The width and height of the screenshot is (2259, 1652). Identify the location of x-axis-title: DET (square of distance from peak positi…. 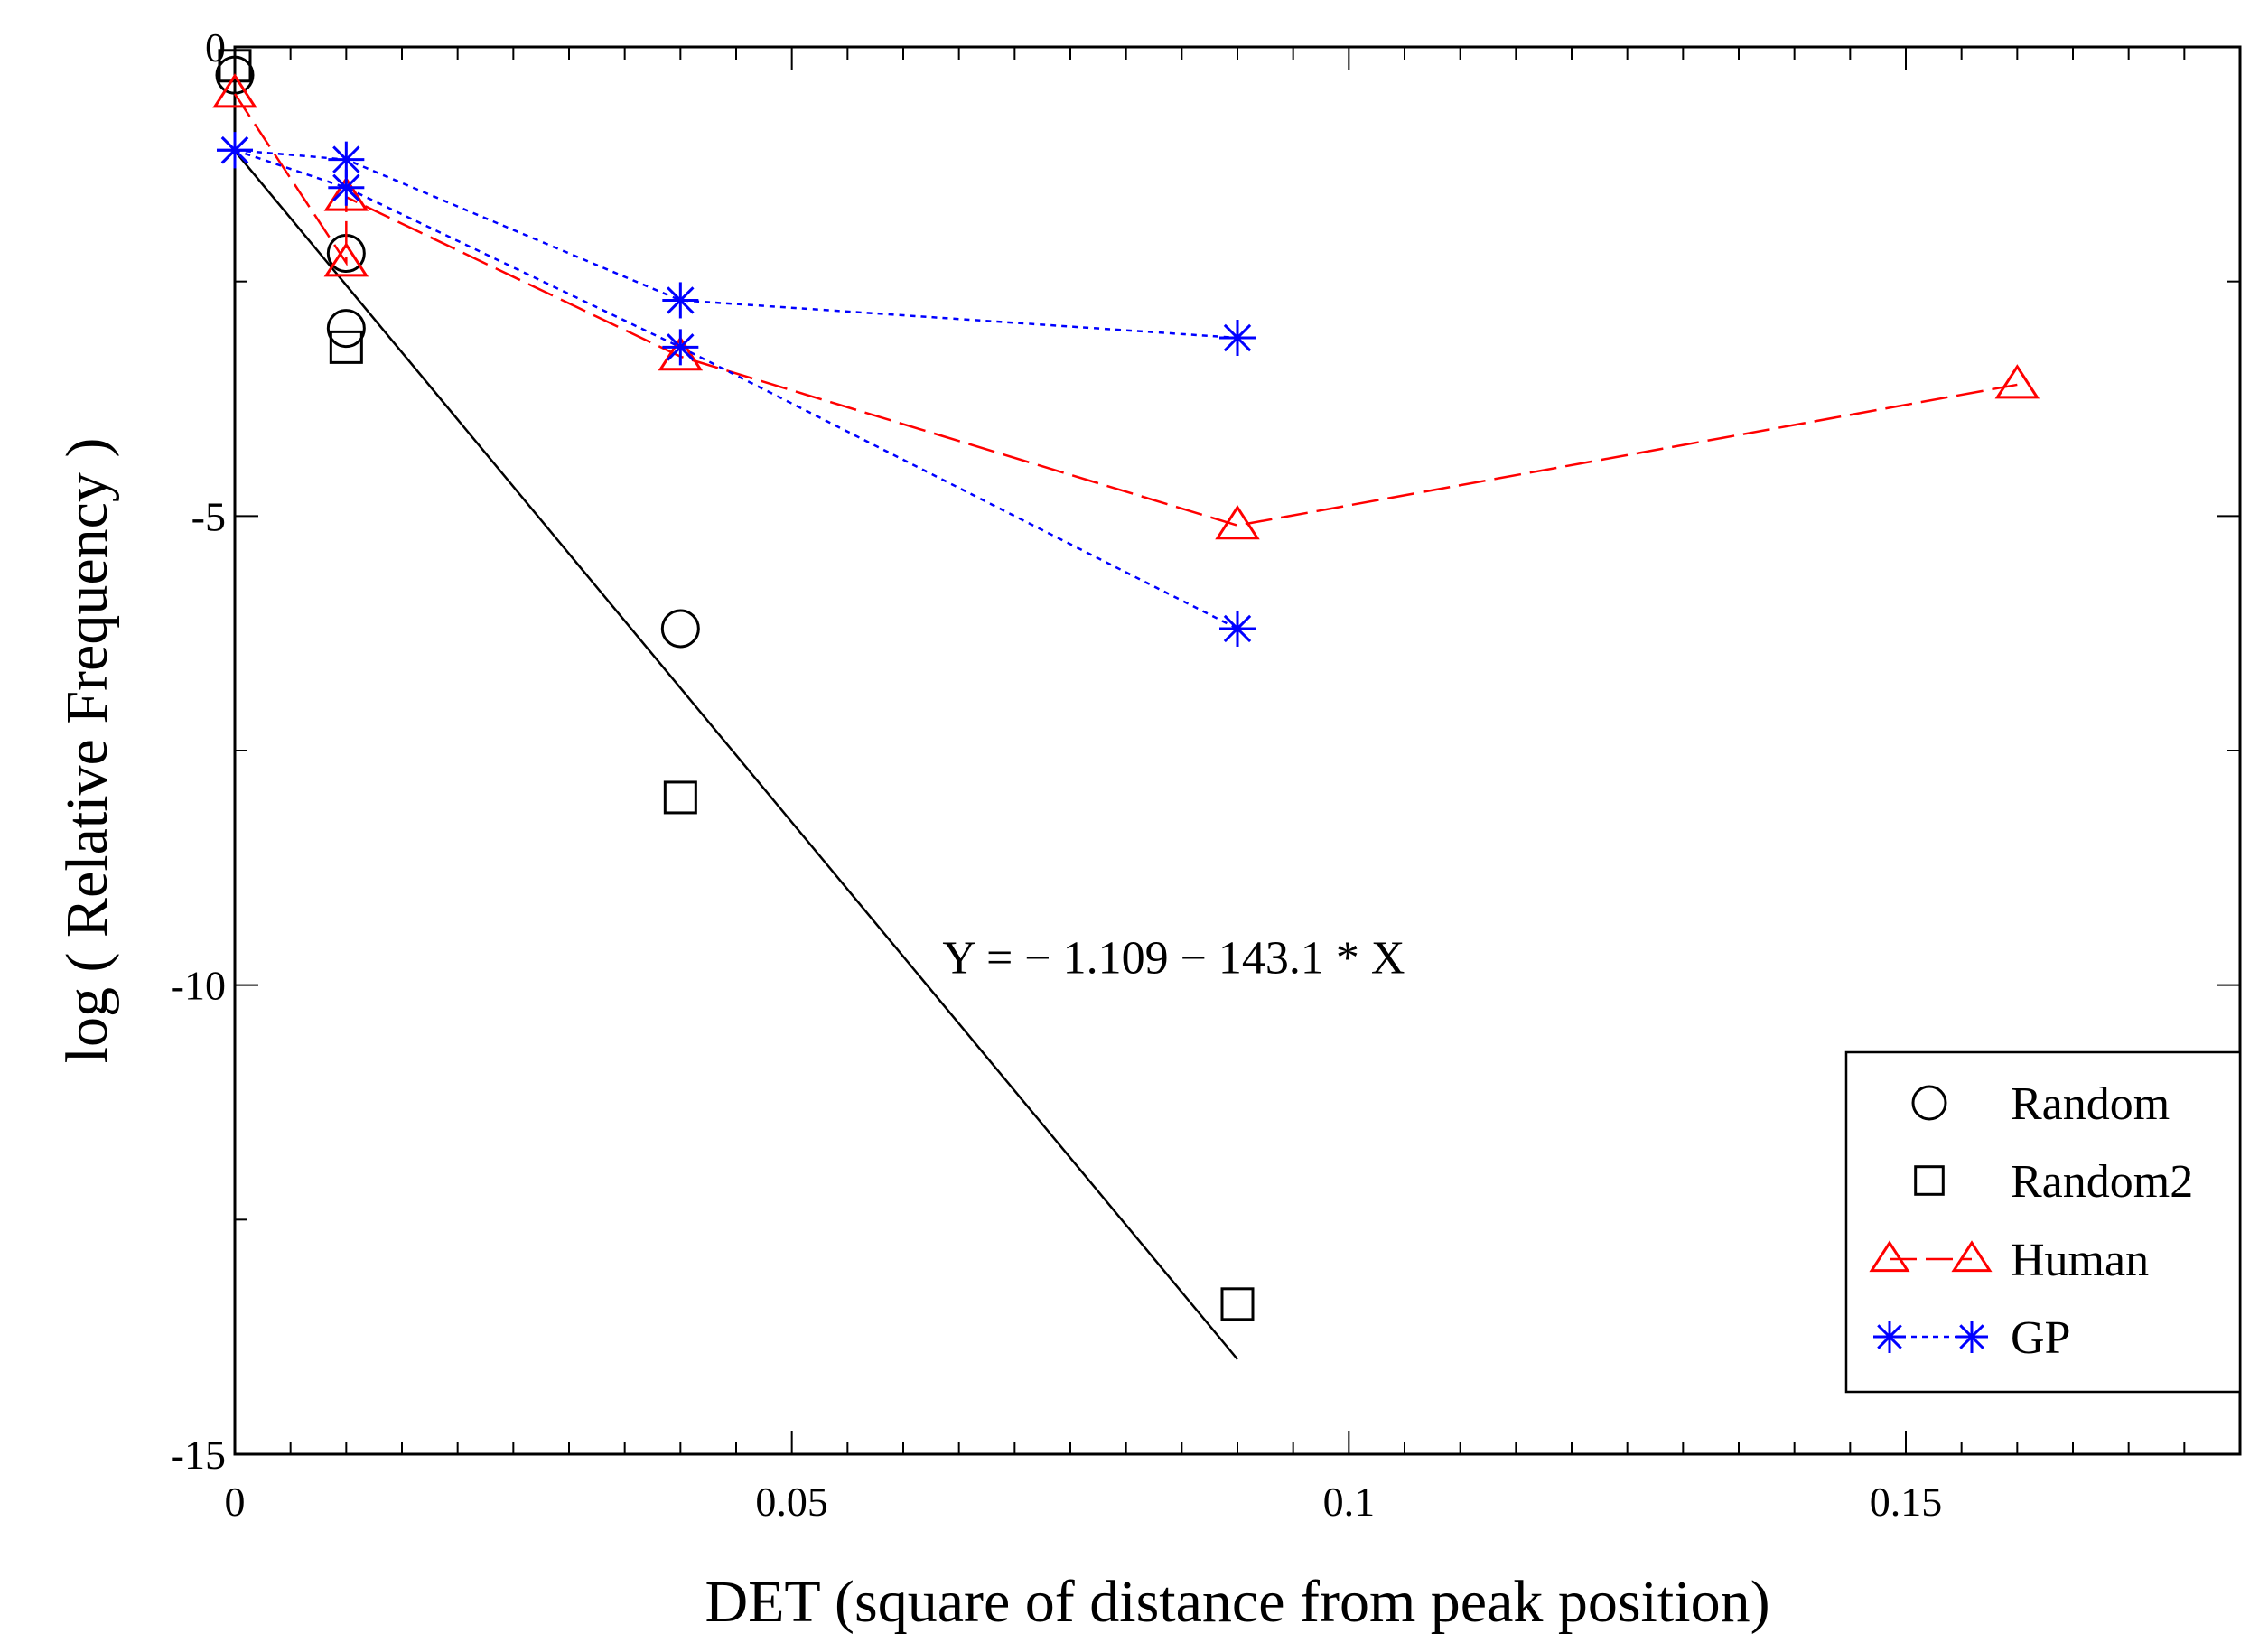
(1237, 1602).